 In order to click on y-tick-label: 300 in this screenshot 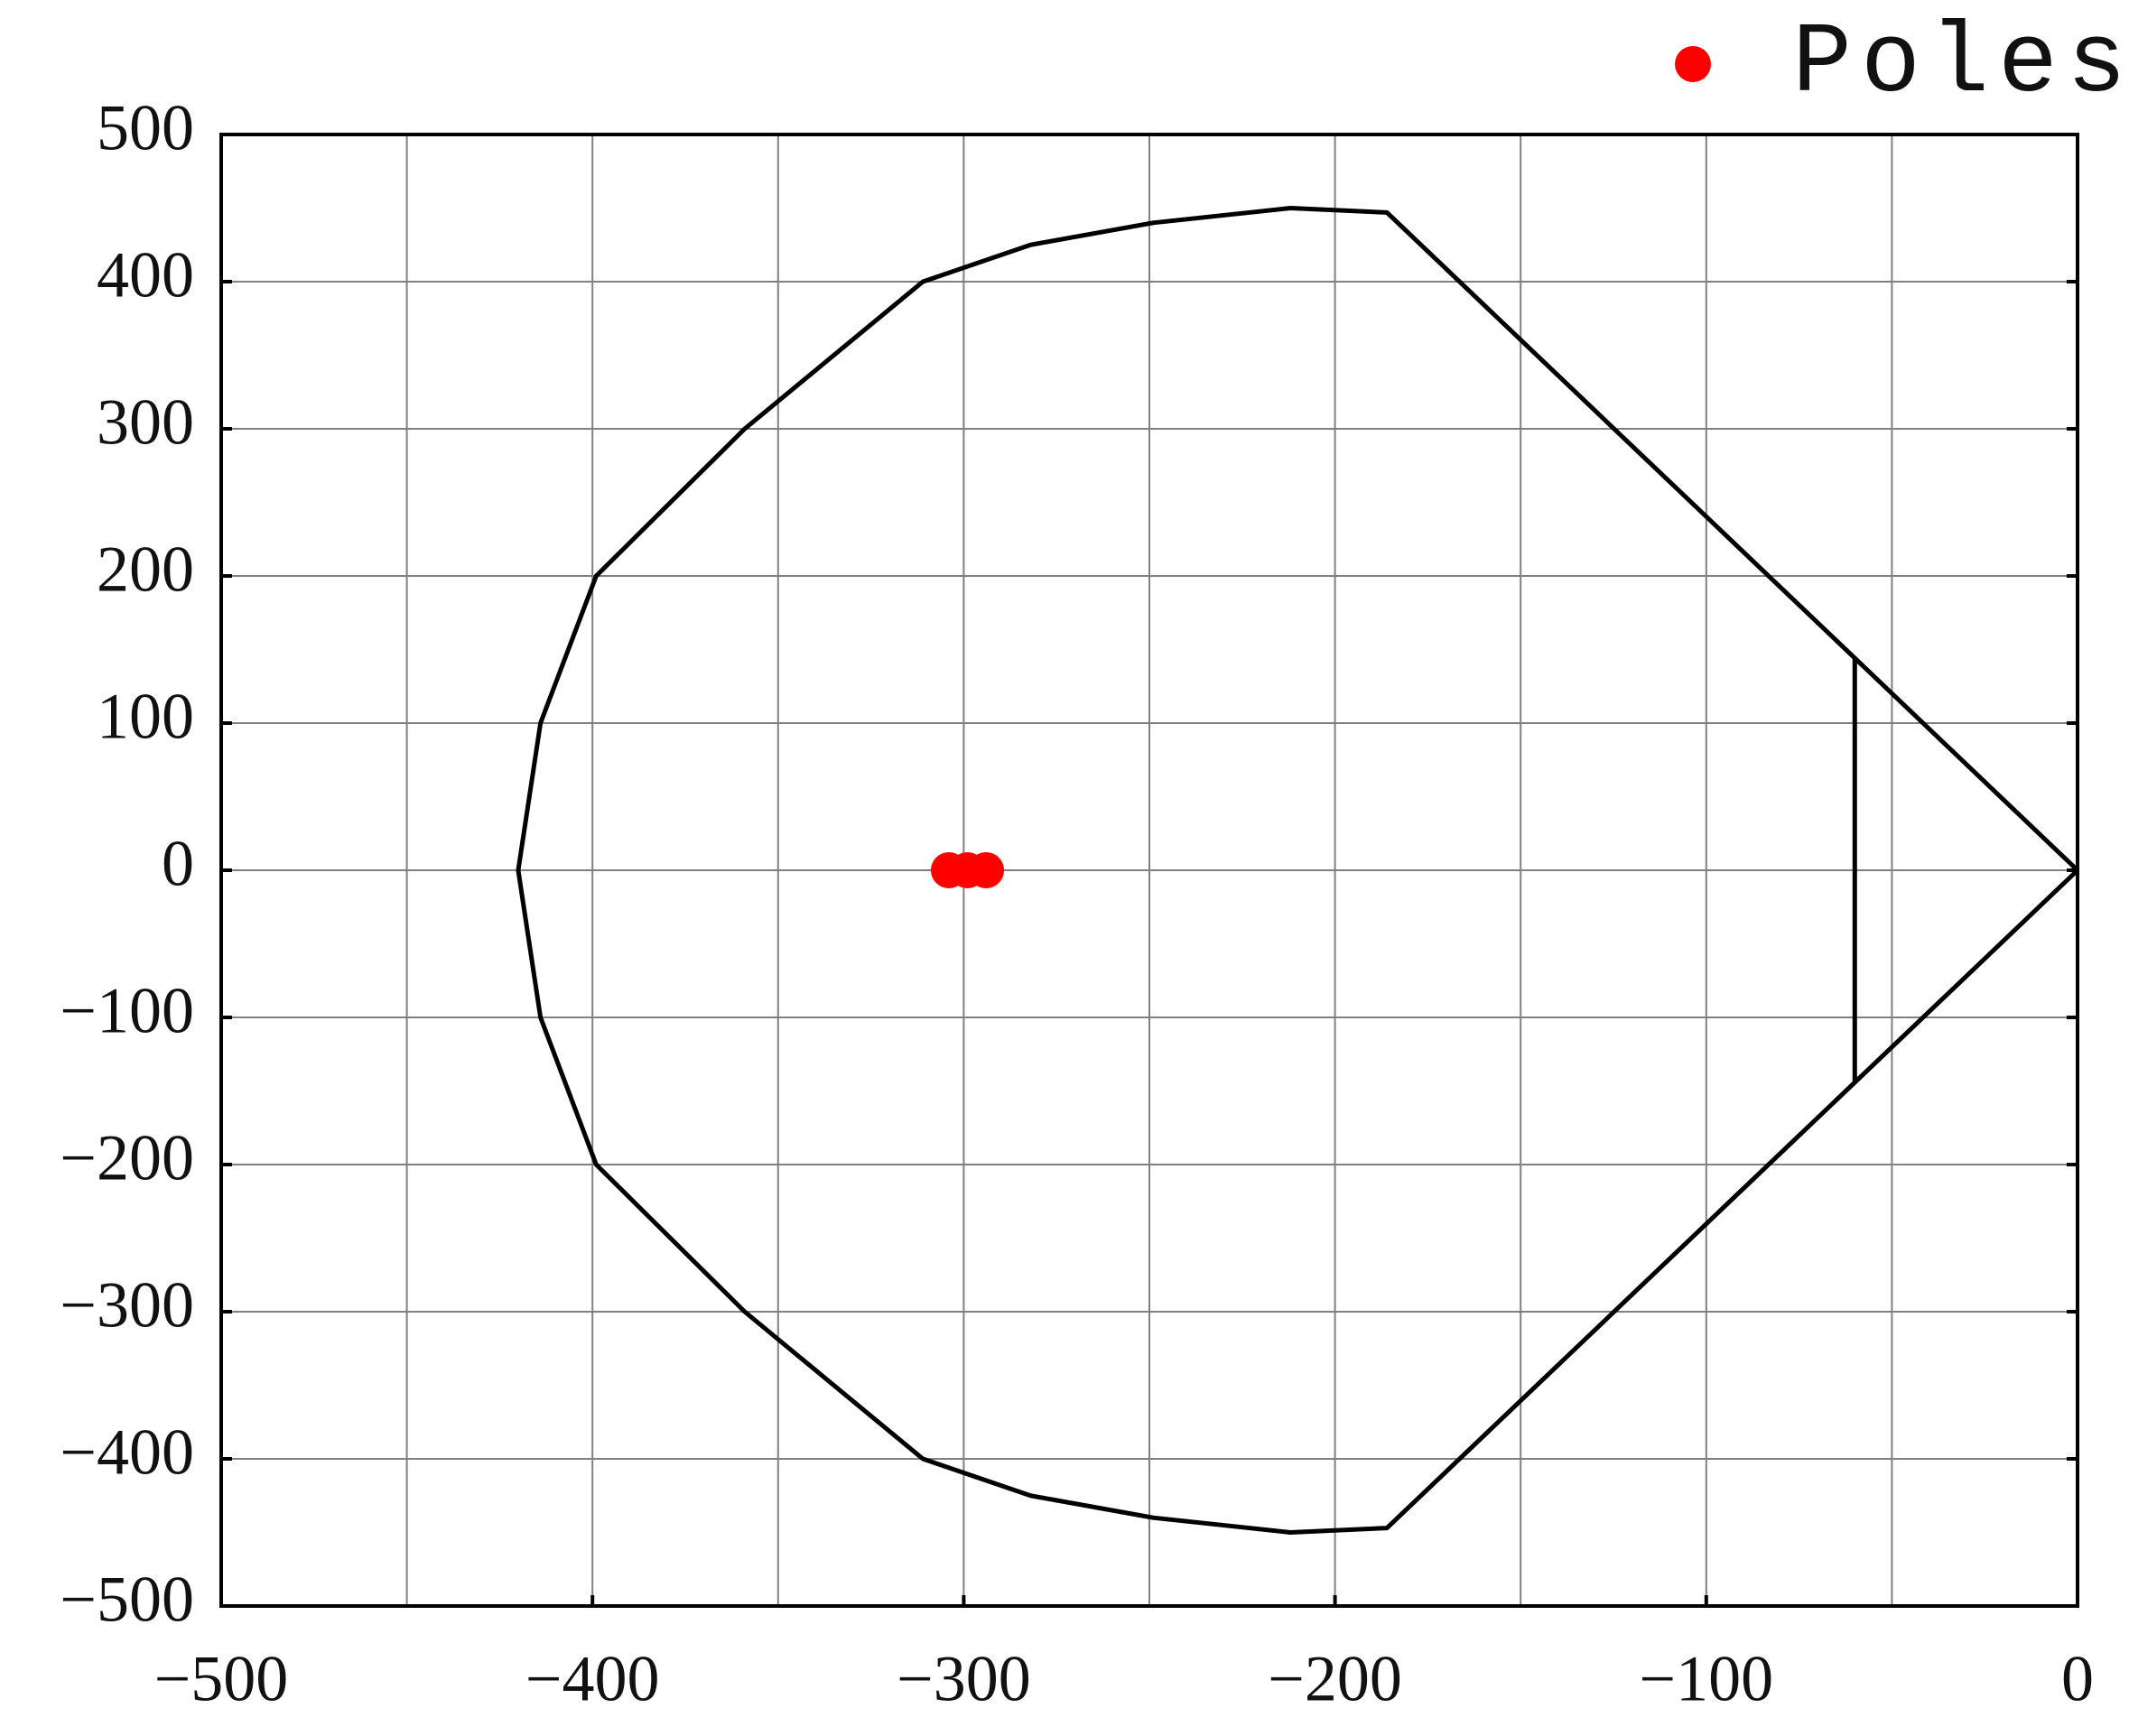, I will do `click(145, 422)`.